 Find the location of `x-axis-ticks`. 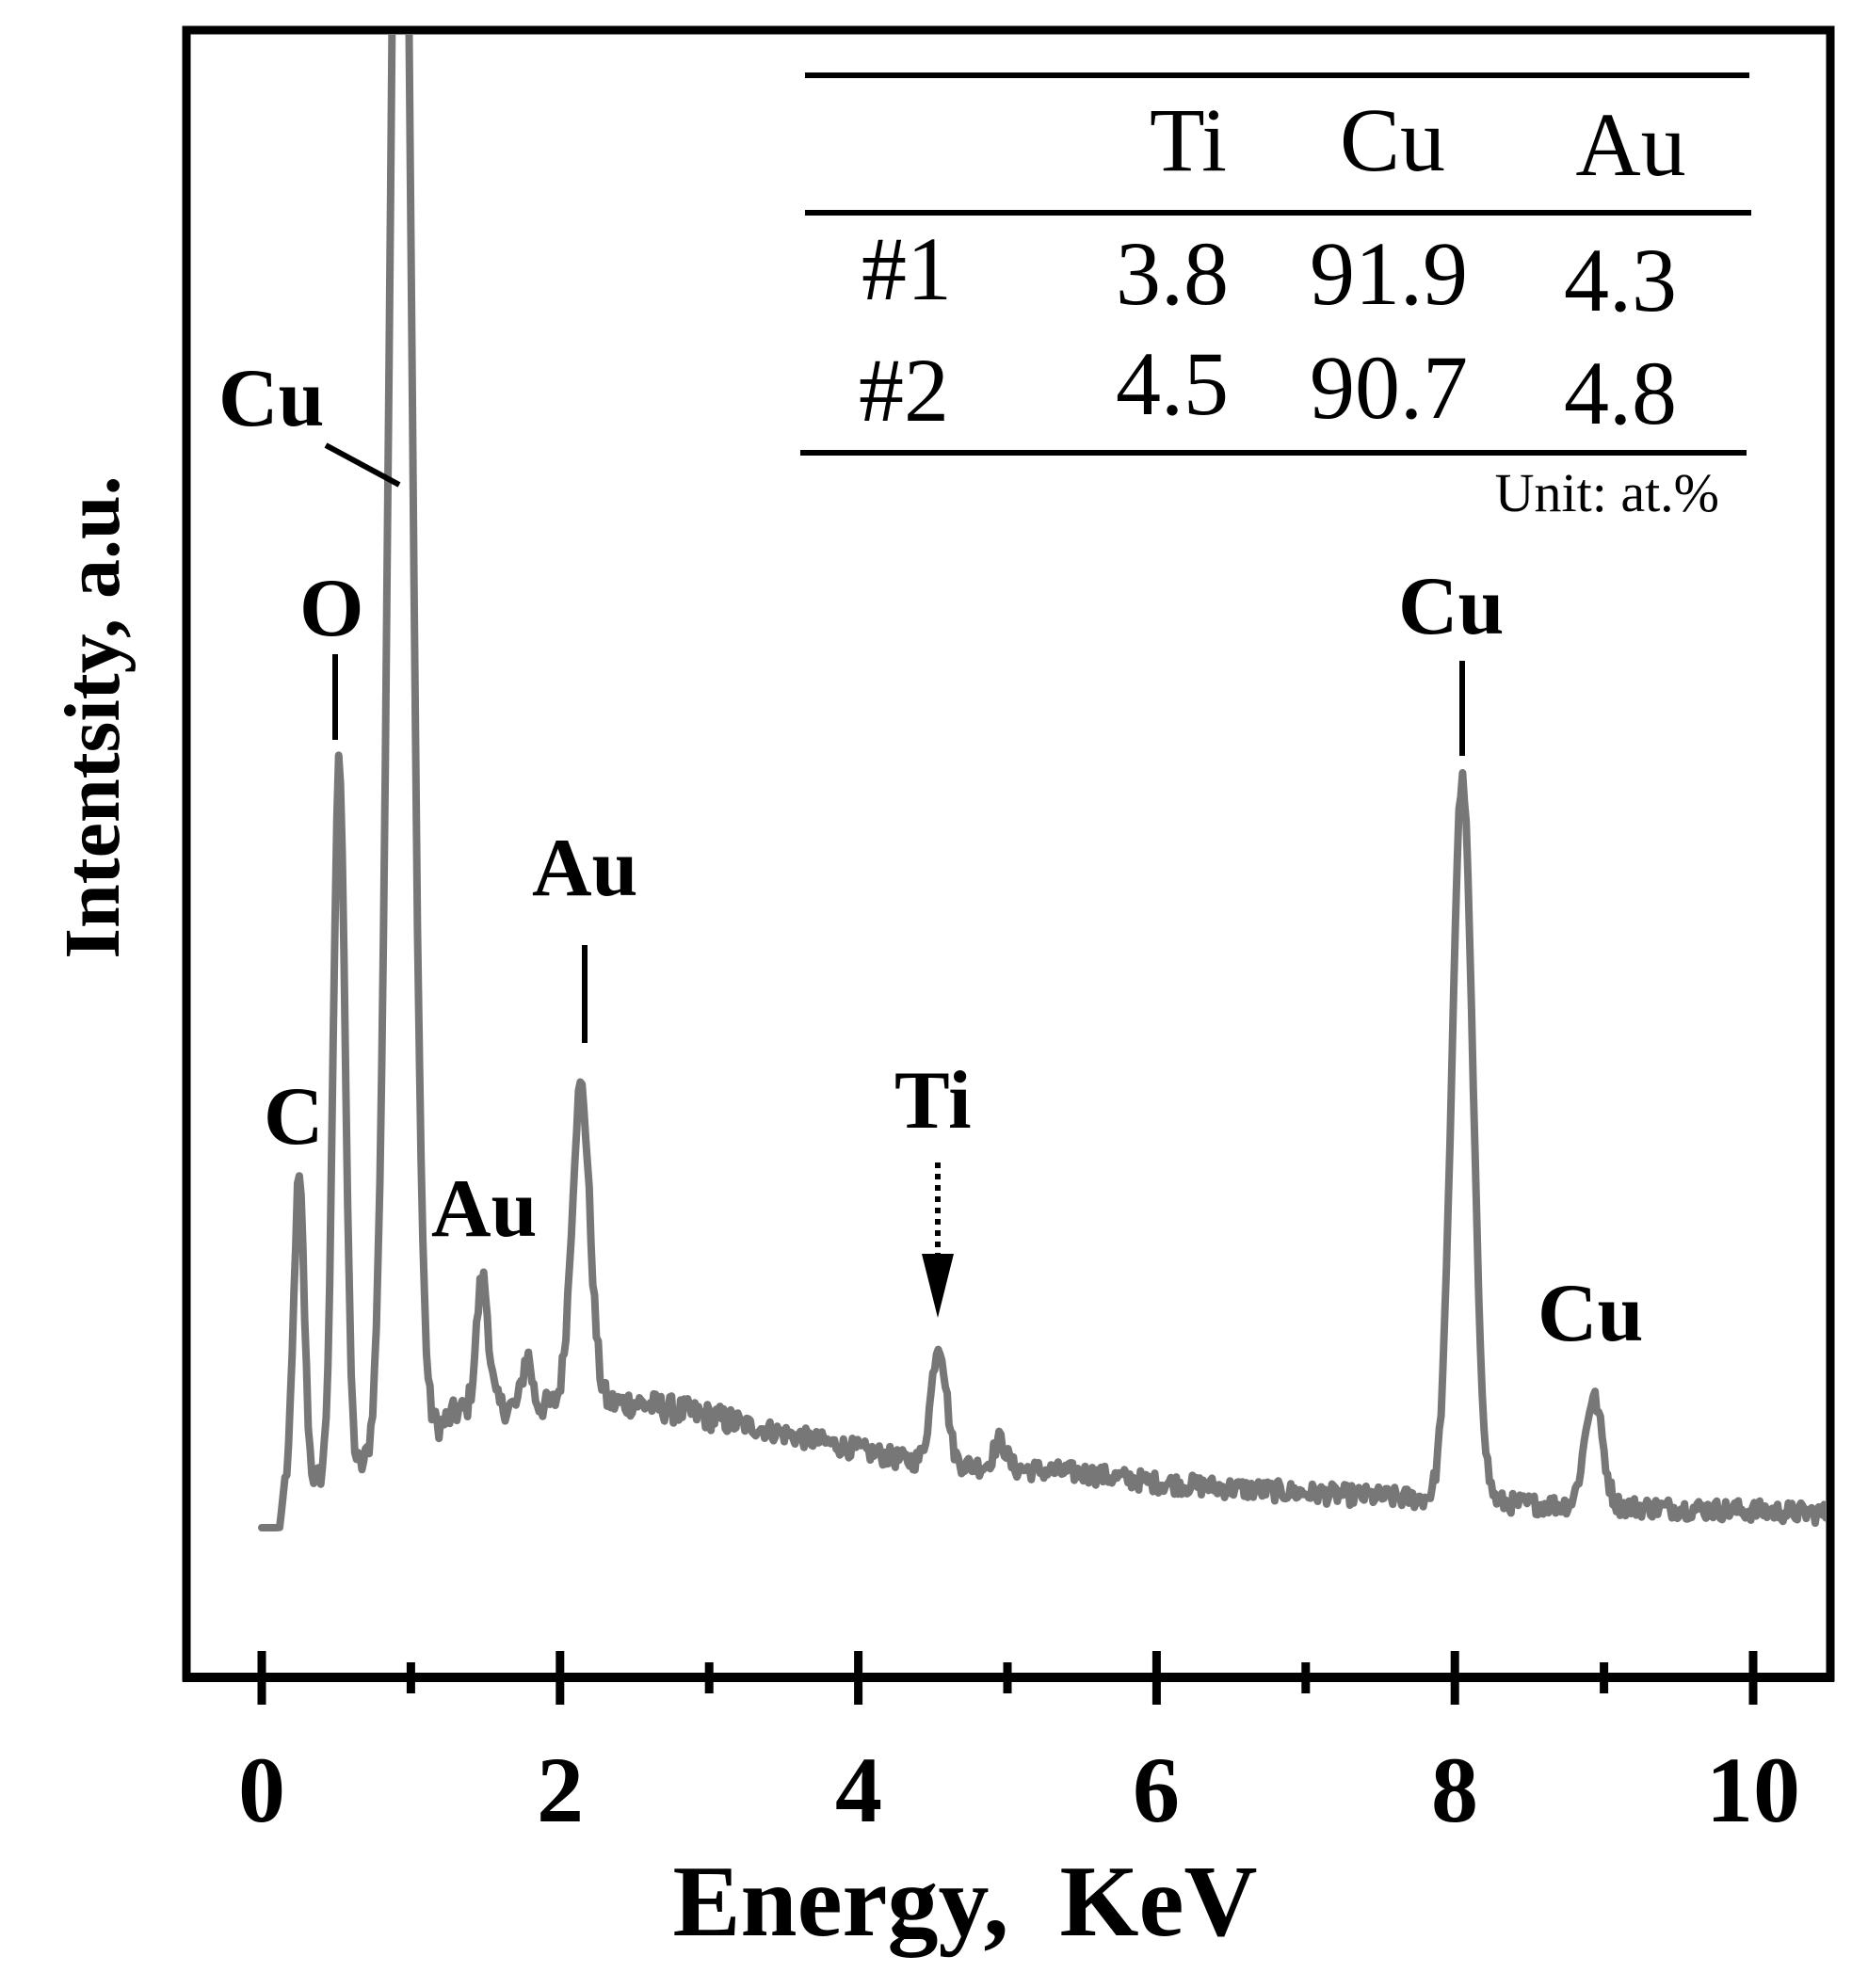

x-axis-ticks is located at coordinates (1008, 1678).